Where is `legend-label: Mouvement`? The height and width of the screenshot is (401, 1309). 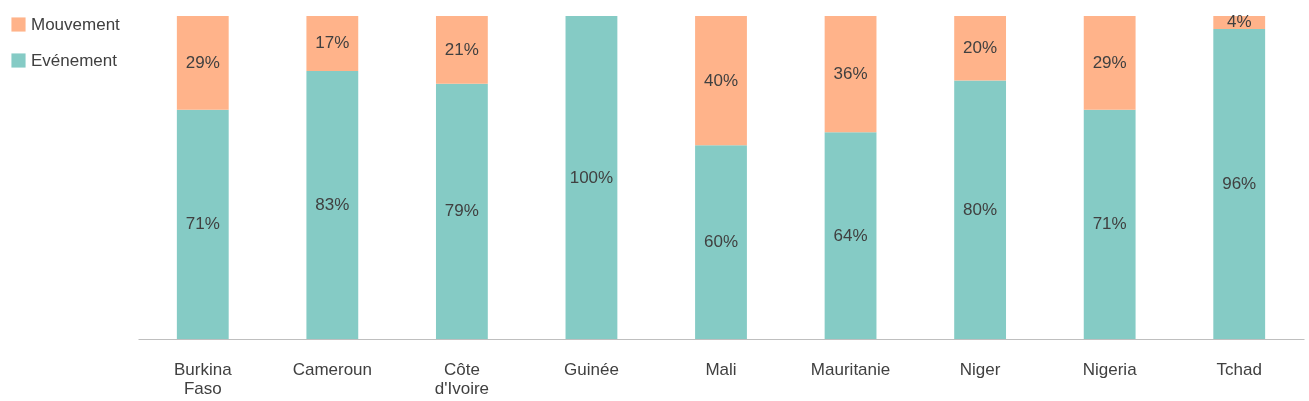
legend-label: Mouvement is located at coordinates (76, 24).